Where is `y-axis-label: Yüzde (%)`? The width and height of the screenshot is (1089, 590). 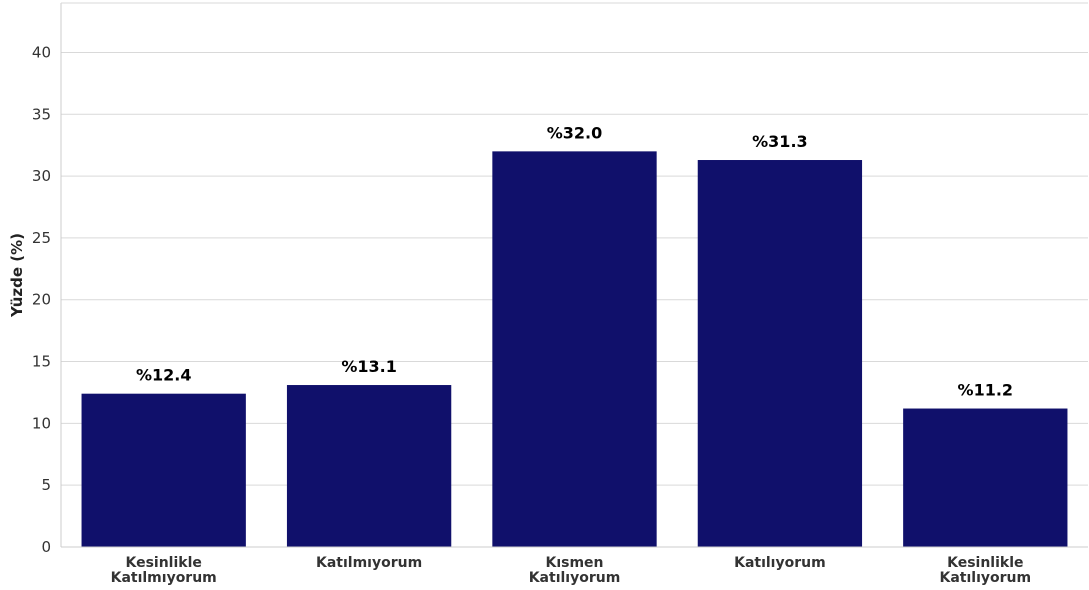
y-axis-label: Yüzde (%) is located at coordinates (17, 275).